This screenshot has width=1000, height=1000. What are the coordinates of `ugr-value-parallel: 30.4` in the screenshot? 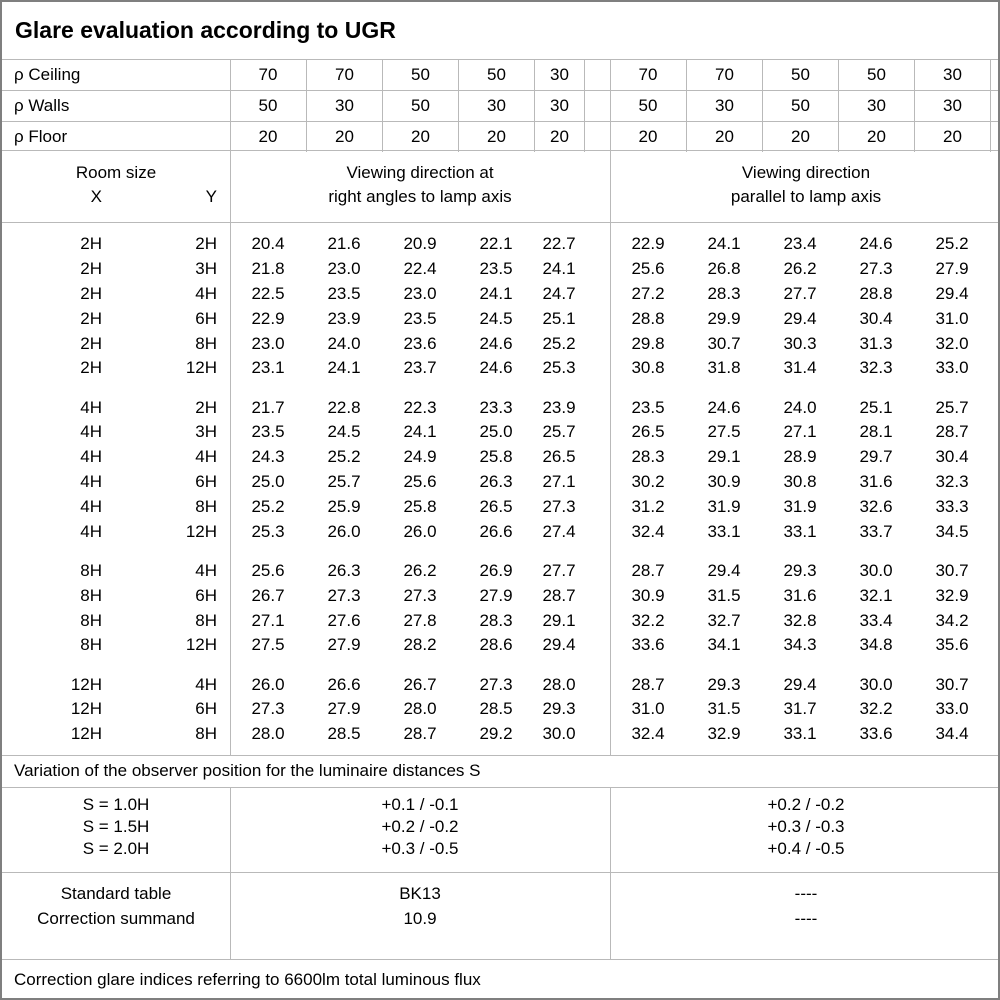 It's located at (952, 457).